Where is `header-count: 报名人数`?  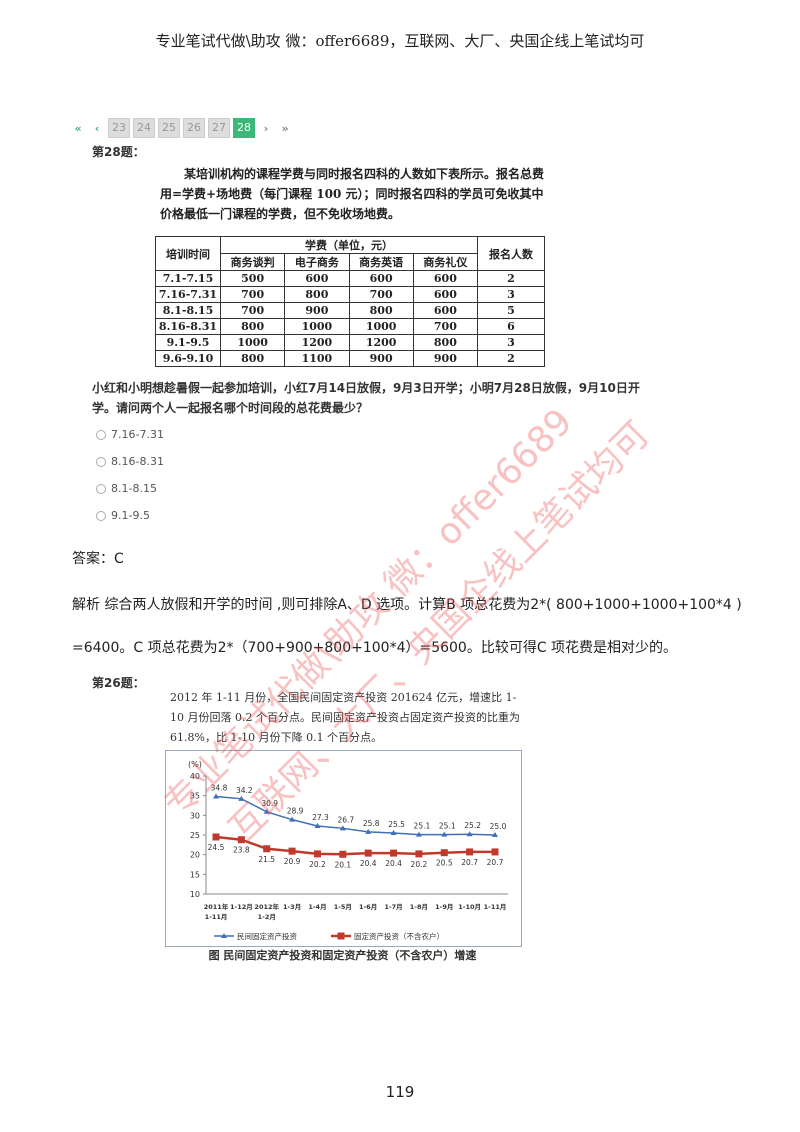
header-count: 报名人数 is located at coordinates (511, 253).